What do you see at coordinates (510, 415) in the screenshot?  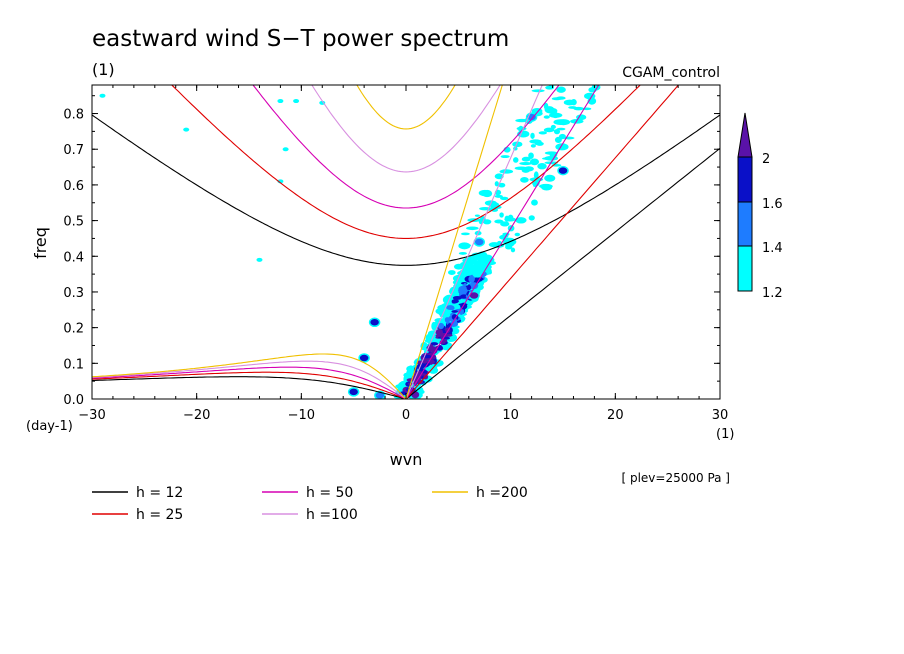 I see `x-tick-label: 10` at bounding box center [510, 415].